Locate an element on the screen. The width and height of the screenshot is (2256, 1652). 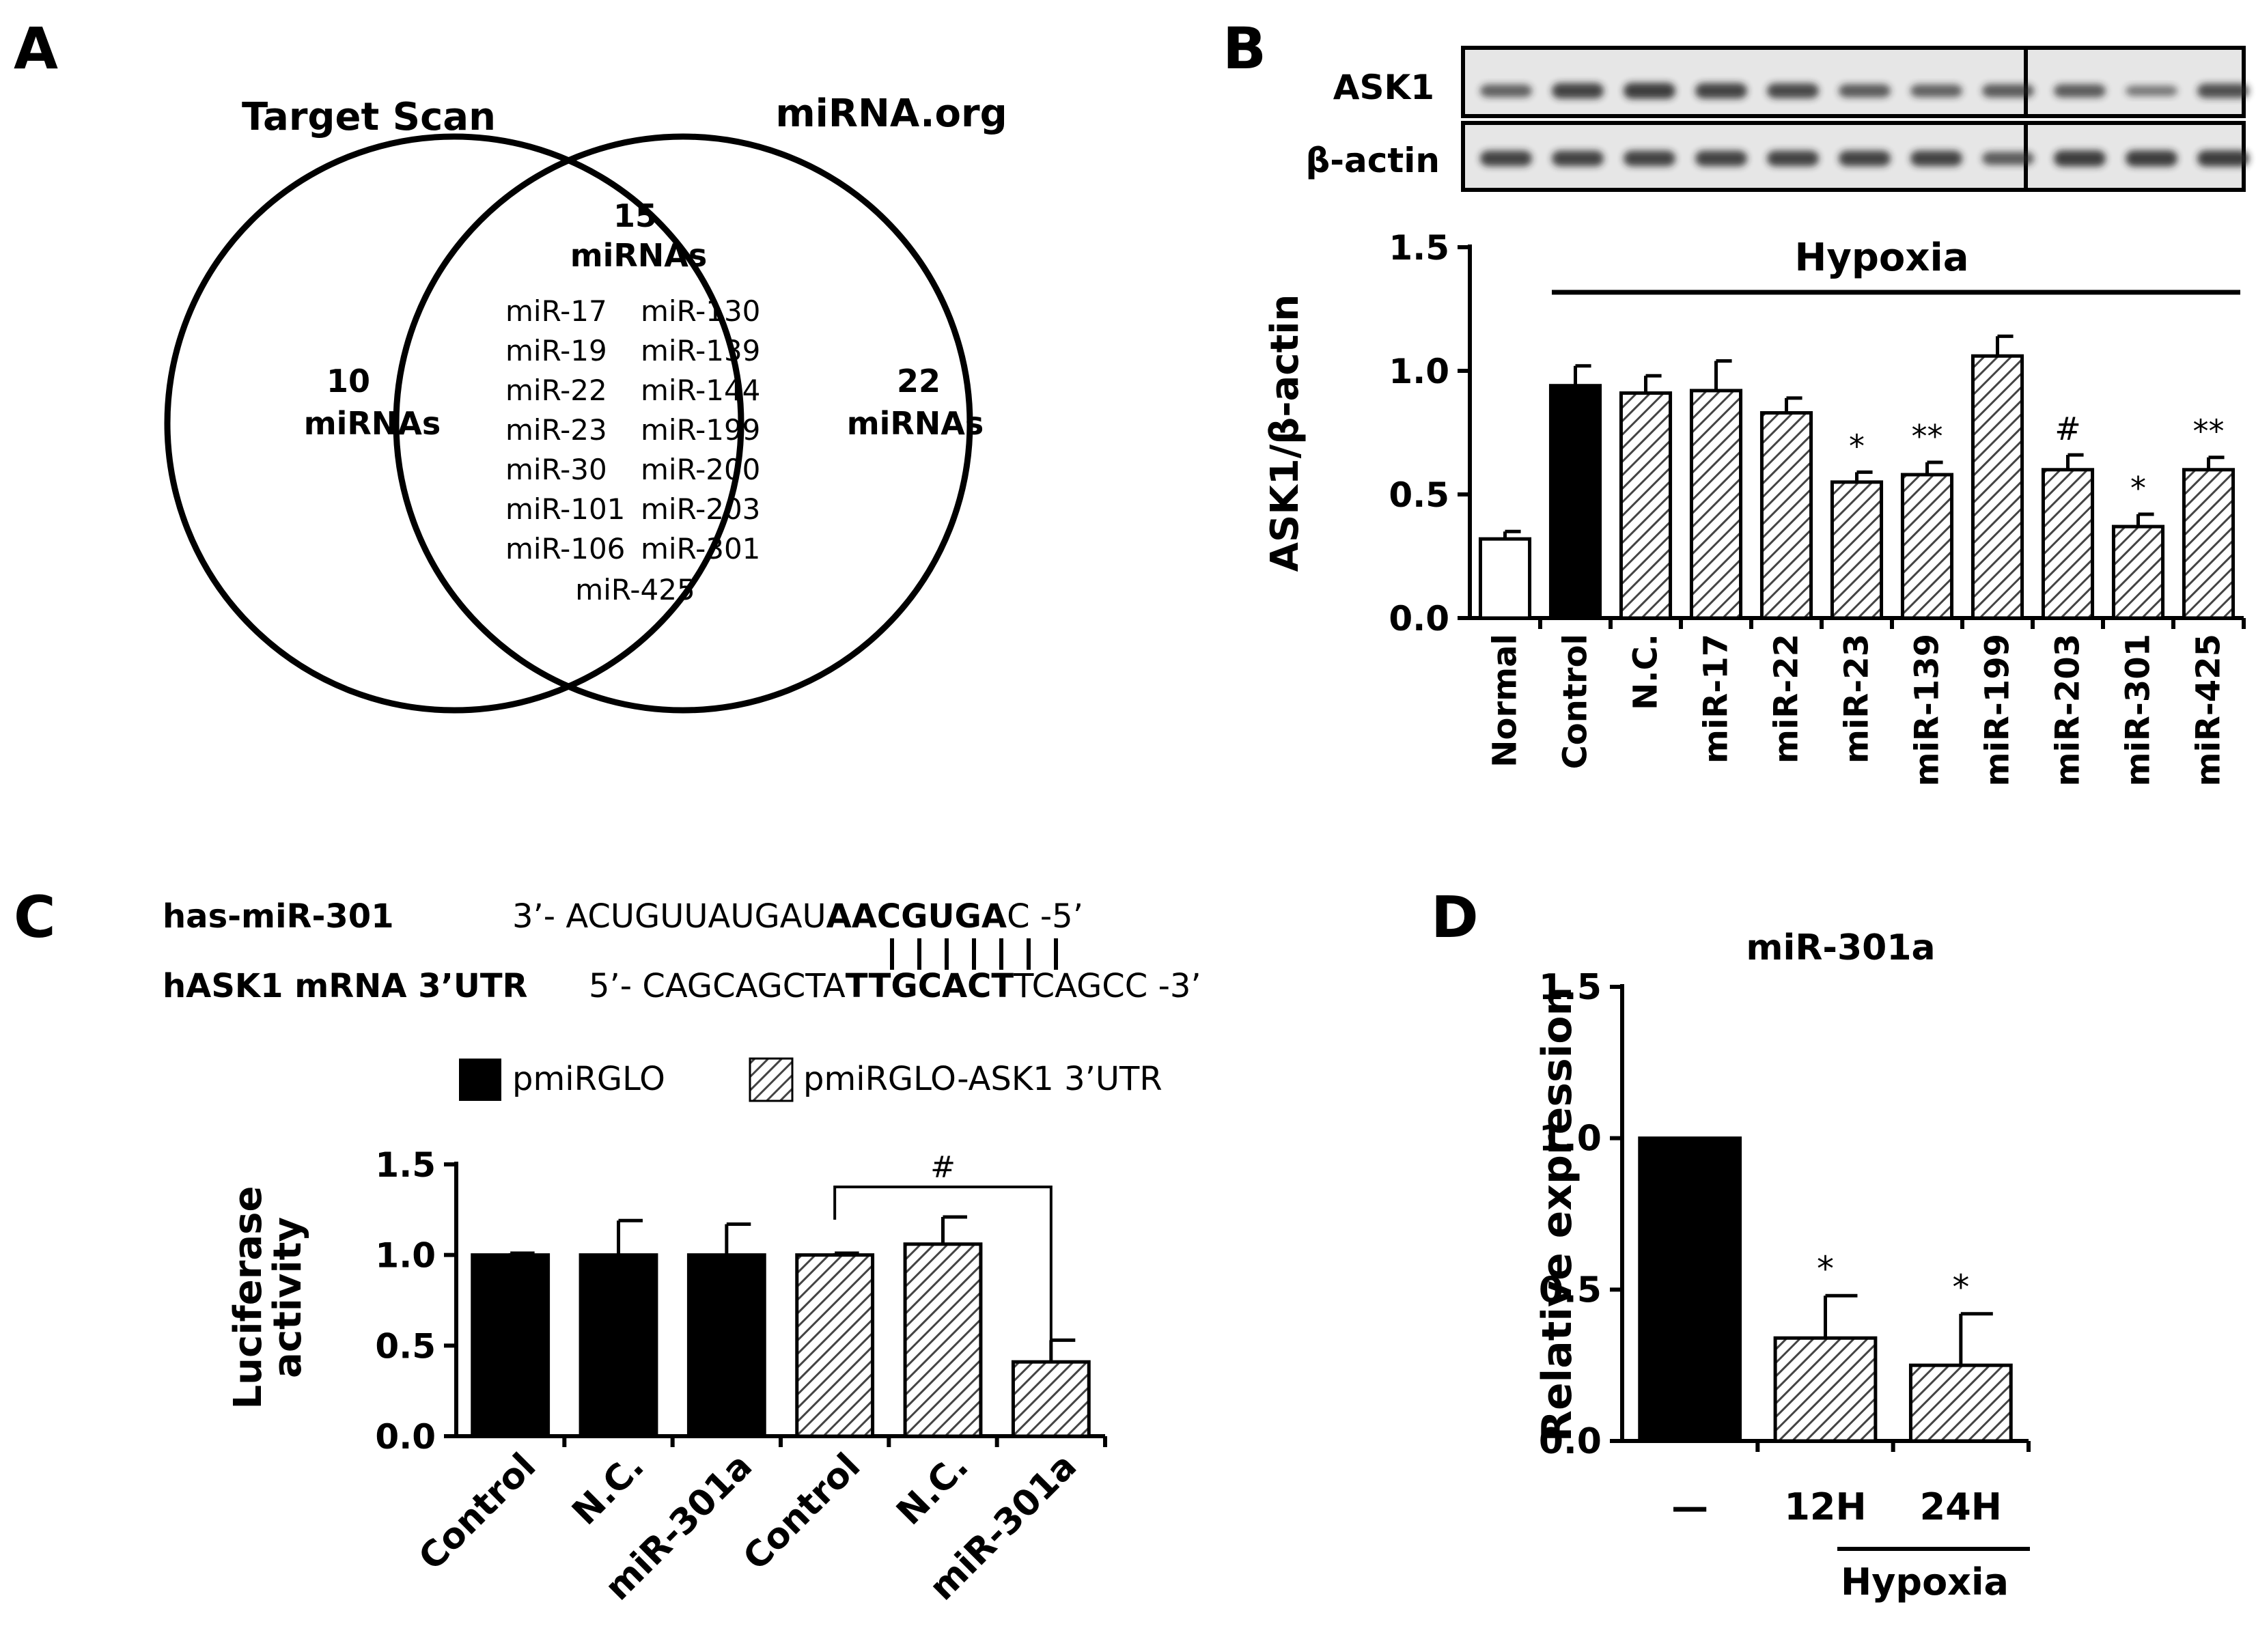
venn-mirna-last: miR-425 is located at coordinates (635, 589).